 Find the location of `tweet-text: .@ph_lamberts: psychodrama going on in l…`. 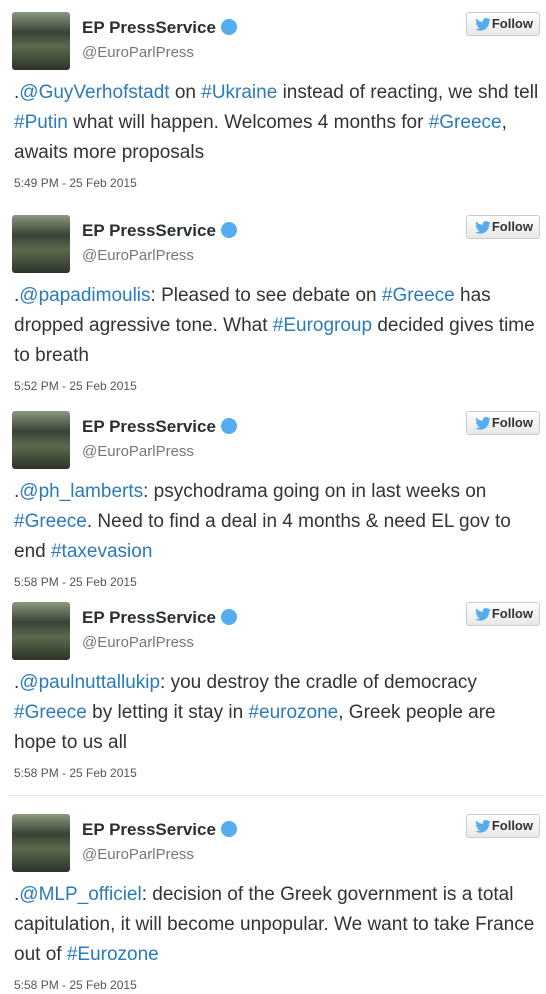

tweet-text: .@ph_lamberts: psychodrama going on in l… is located at coordinates (276, 522).